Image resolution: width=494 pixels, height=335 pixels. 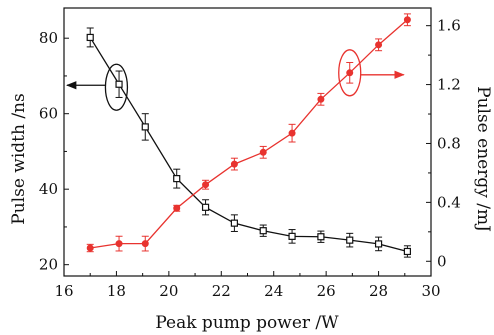 What do you see at coordinates (235, 80) in the screenshot?
I see `annotation-layer` at bounding box center [235, 80].